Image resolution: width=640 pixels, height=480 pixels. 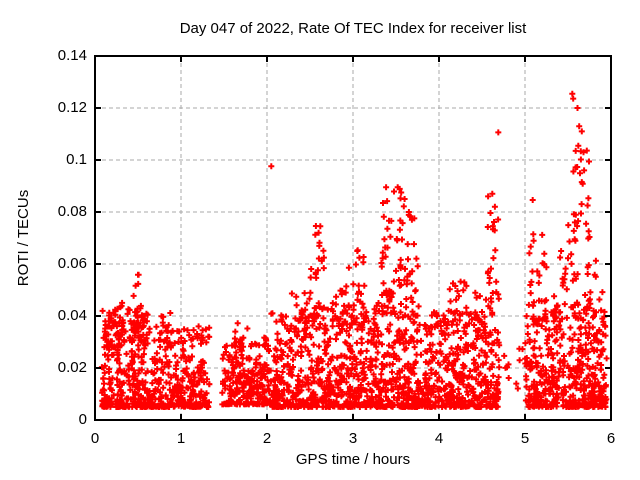 What do you see at coordinates (72, 211) in the screenshot?
I see `y-tick-label: 0.08` at bounding box center [72, 211].